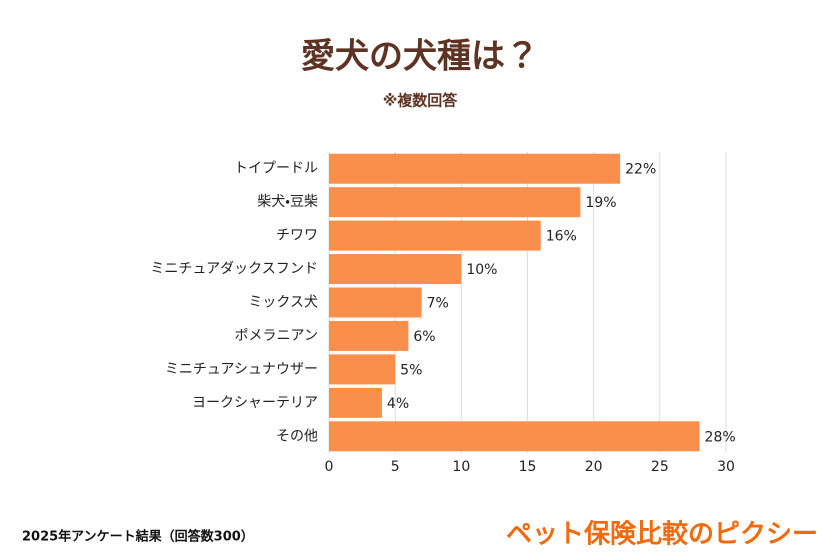 The width and height of the screenshot is (840, 560). What do you see at coordinates (297, 436) in the screenshot?
I see `y-tick-label: その他` at bounding box center [297, 436].